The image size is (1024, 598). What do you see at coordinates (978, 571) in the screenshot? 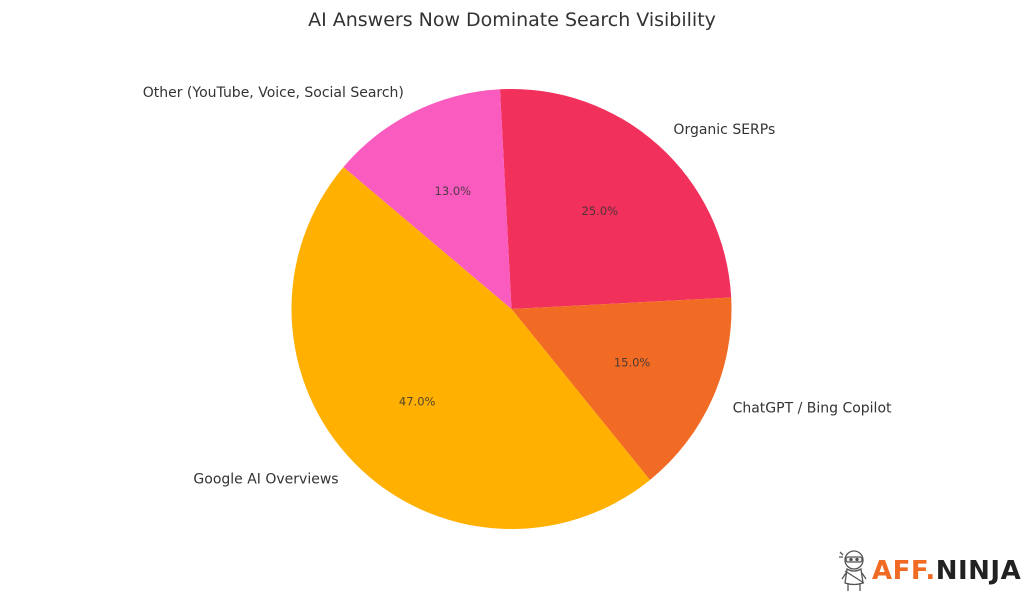
I see `logo-text-ninja: NINJA` at bounding box center [978, 571].